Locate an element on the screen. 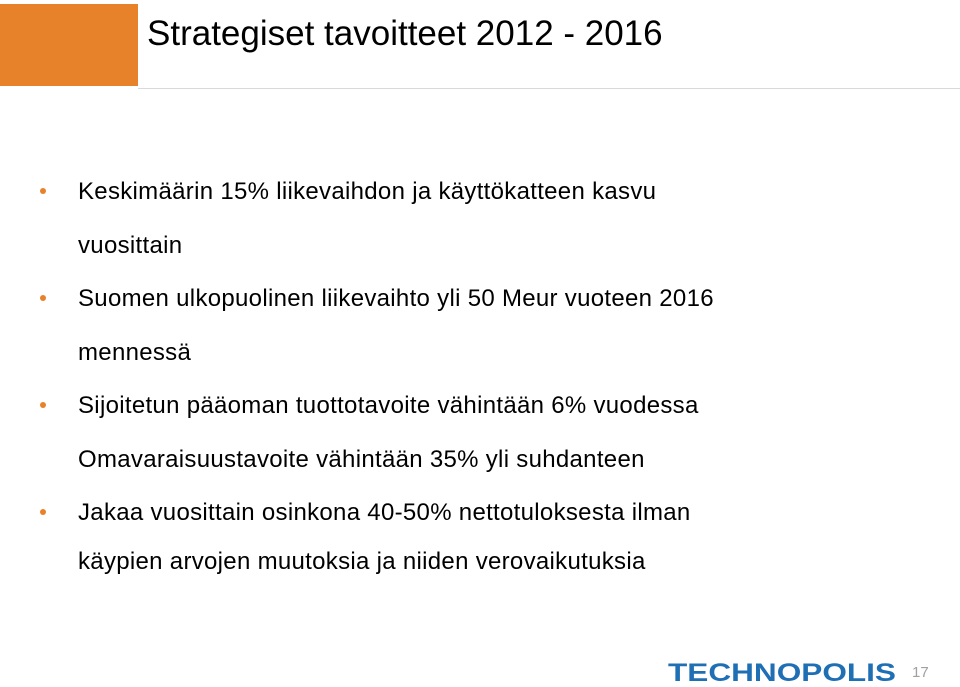 This screenshot has height=687, width=960. page-number: 17 is located at coordinates (920, 672).